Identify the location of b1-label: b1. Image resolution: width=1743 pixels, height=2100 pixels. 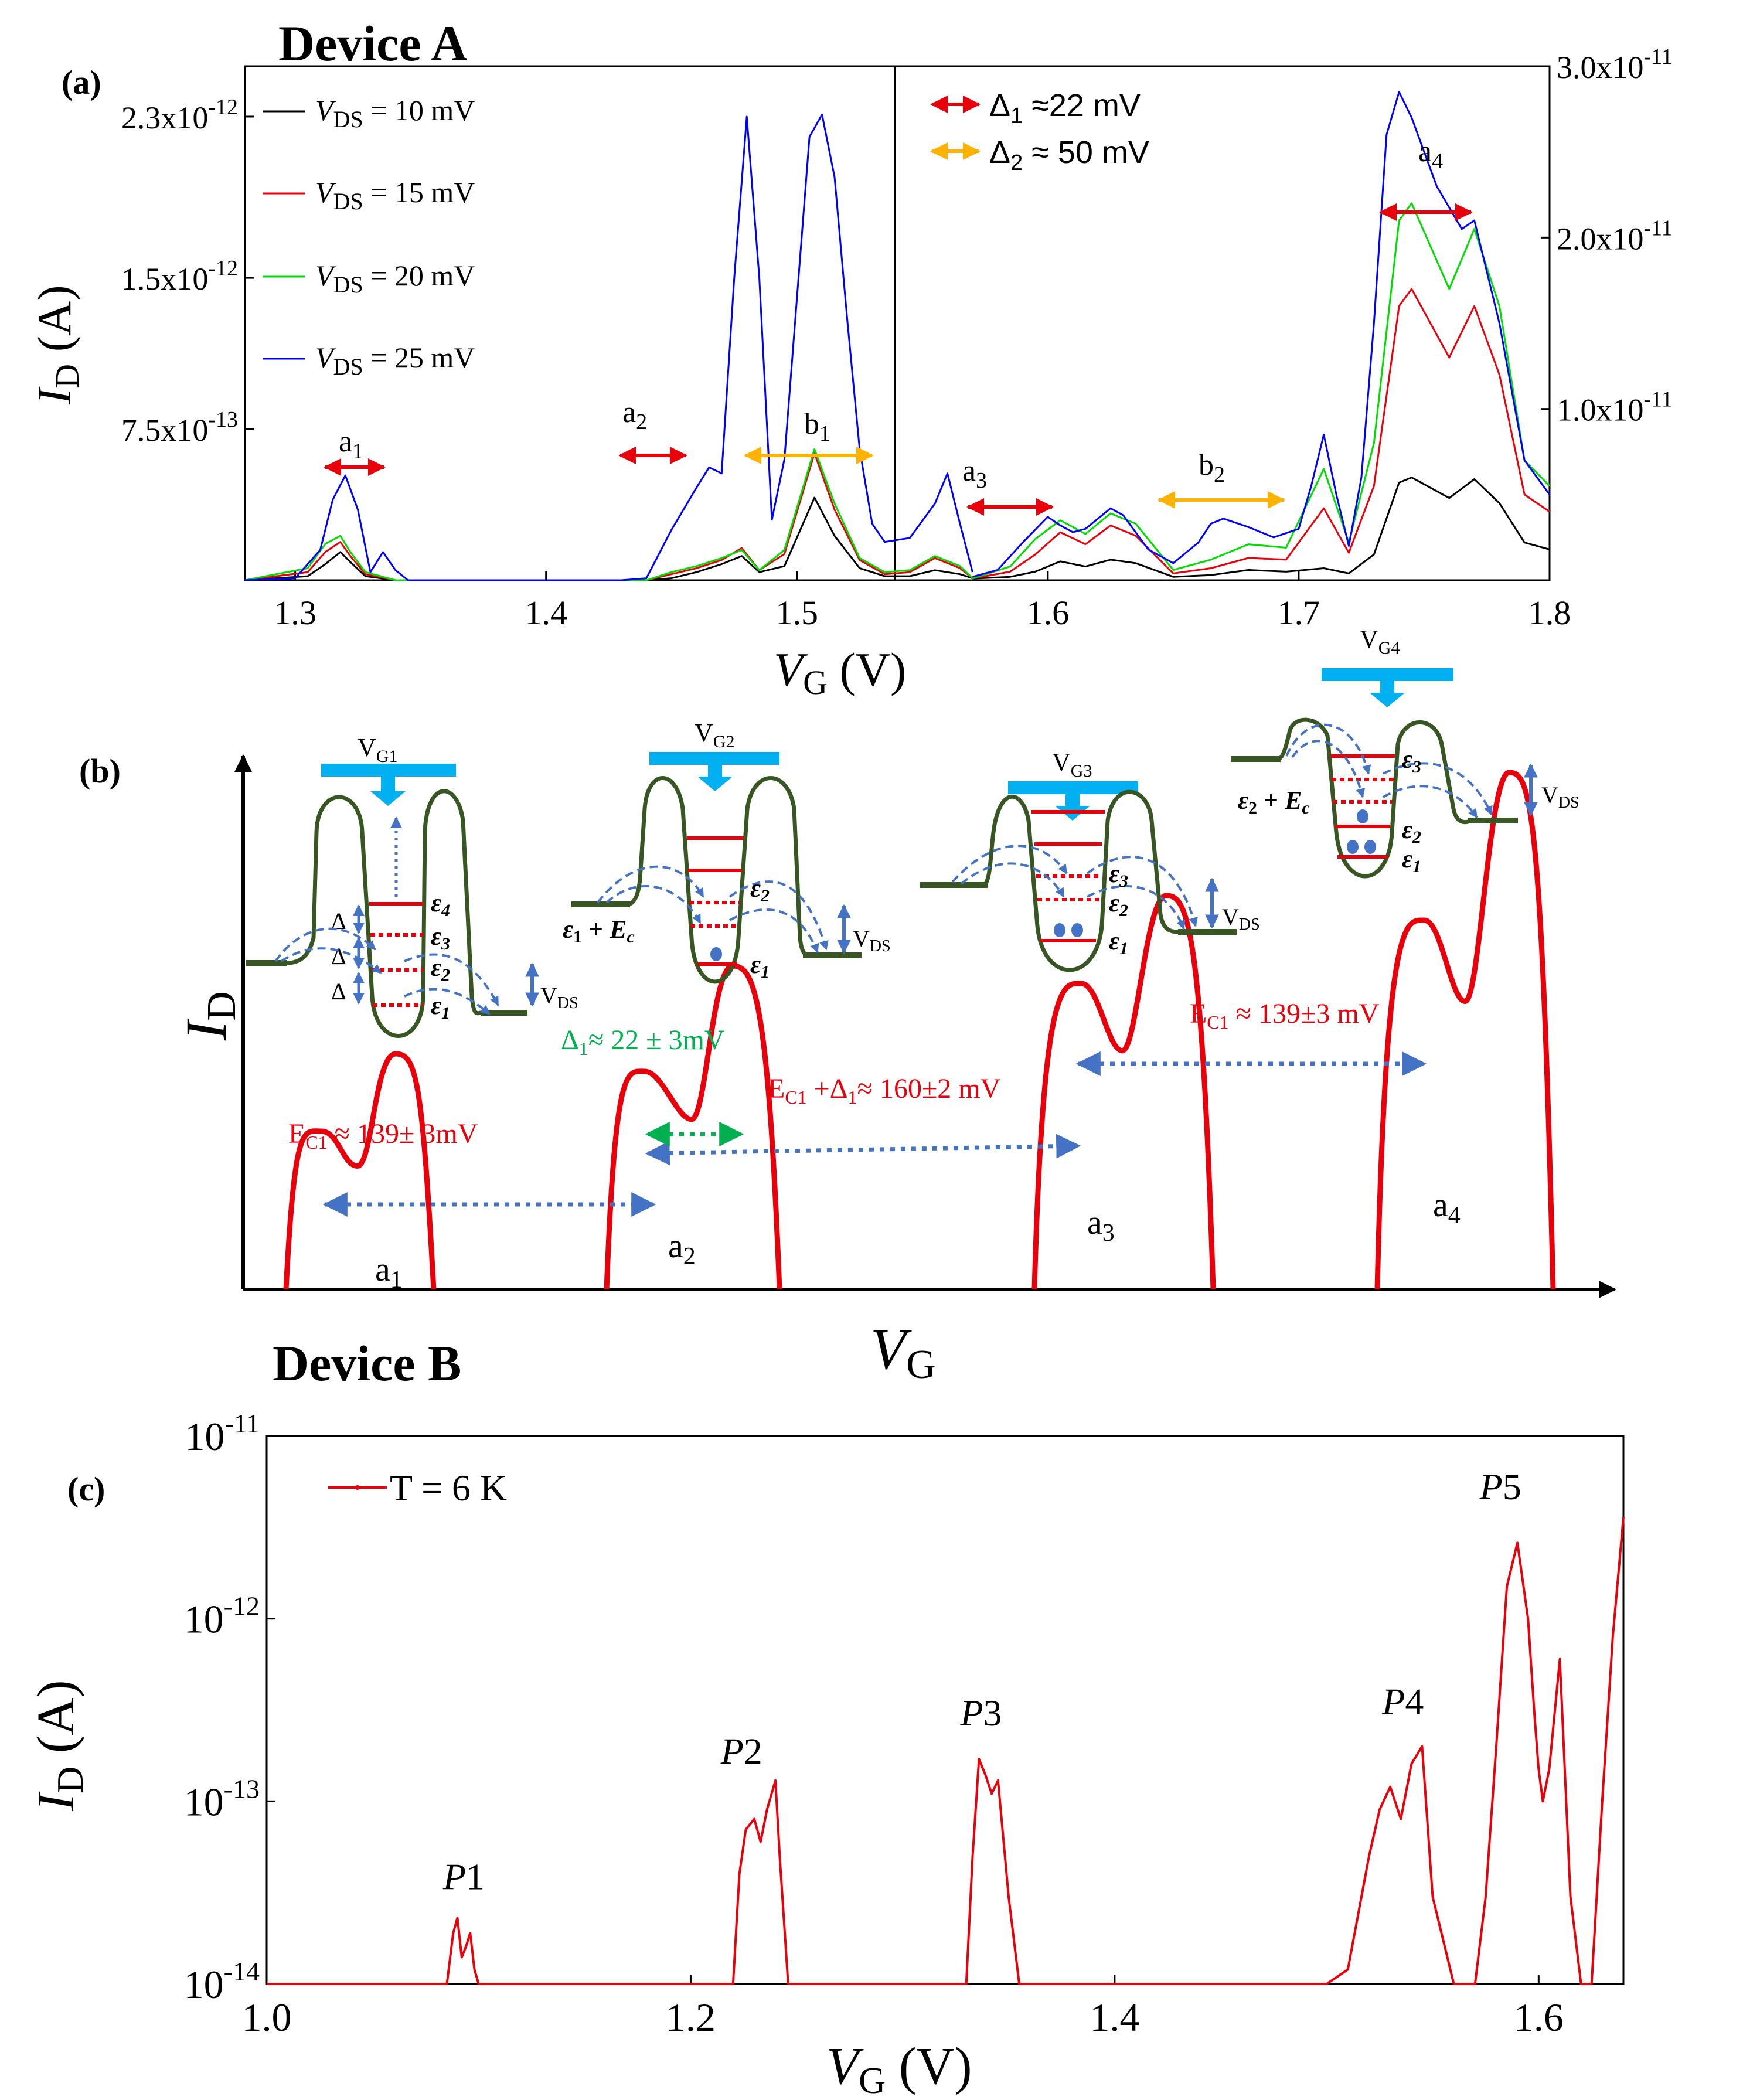
(817, 427).